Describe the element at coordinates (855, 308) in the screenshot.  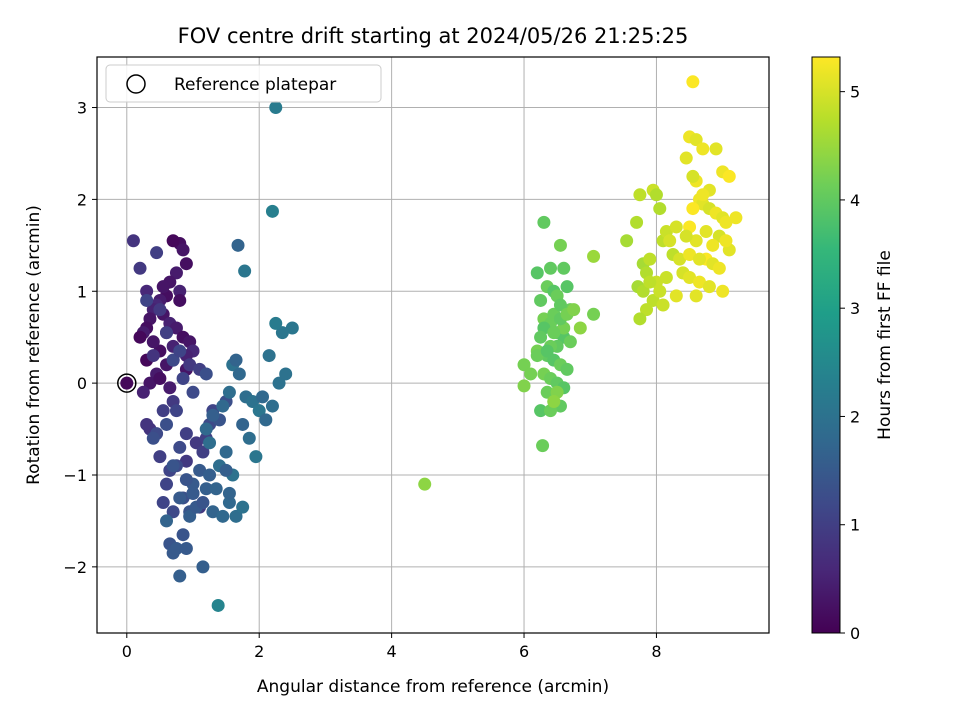
I see `colorbar-tick-label: 3` at that location.